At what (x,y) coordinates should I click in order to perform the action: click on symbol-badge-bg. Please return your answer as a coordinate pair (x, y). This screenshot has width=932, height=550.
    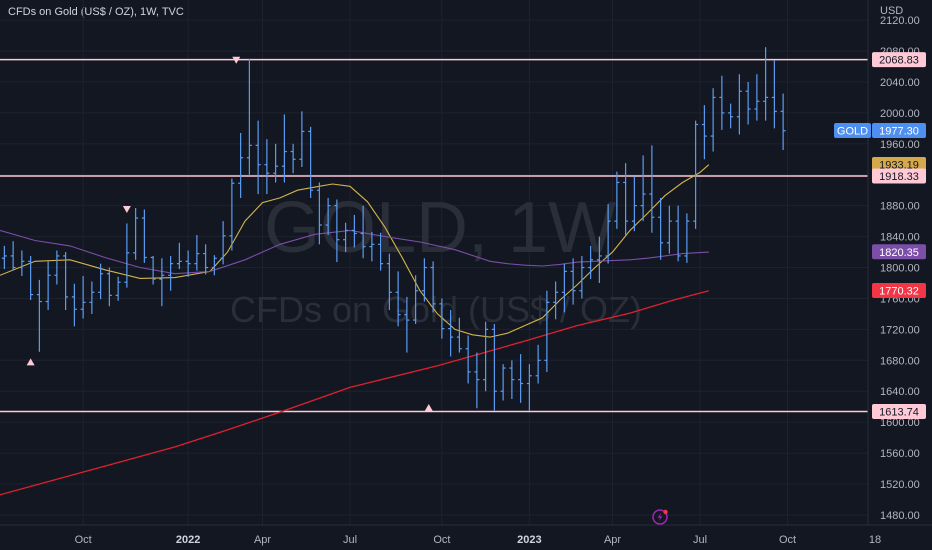
    Looking at the image, I should click on (852, 130).